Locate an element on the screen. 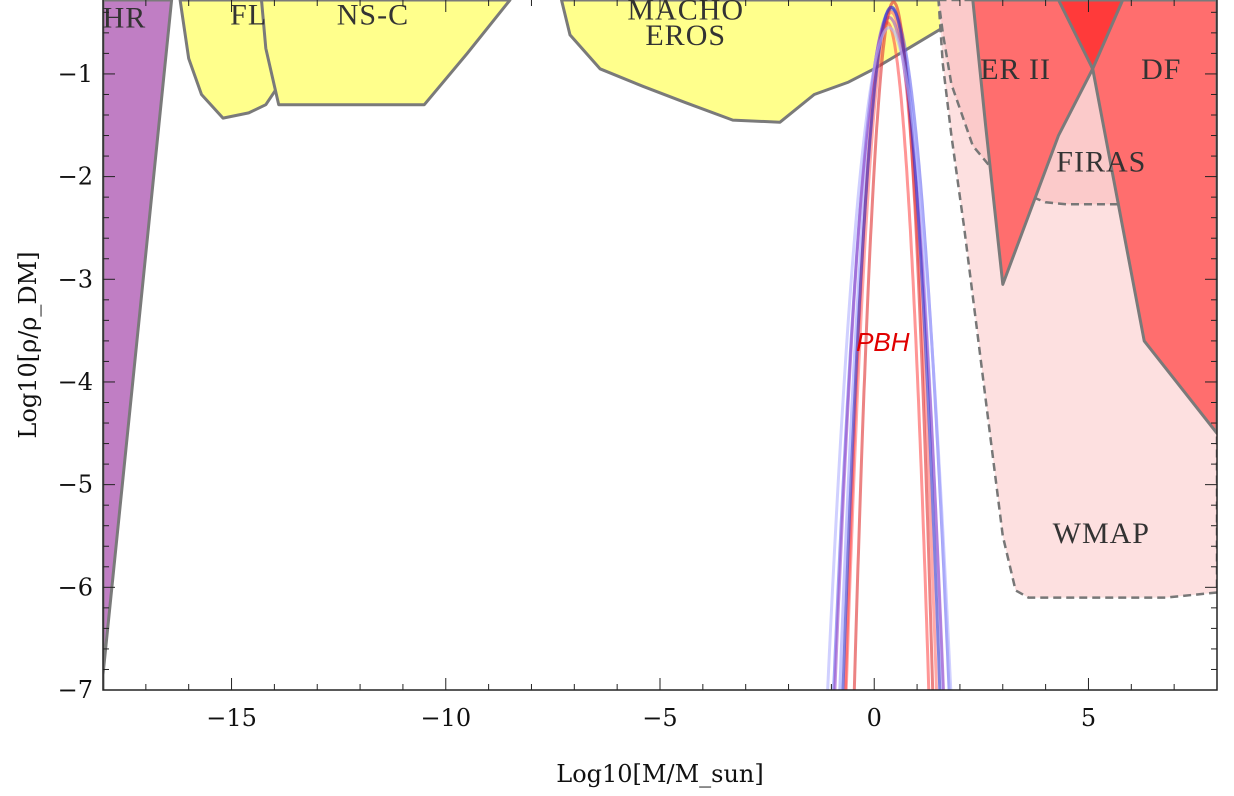  pbh-series-label: PBH is located at coordinates (883, 342).